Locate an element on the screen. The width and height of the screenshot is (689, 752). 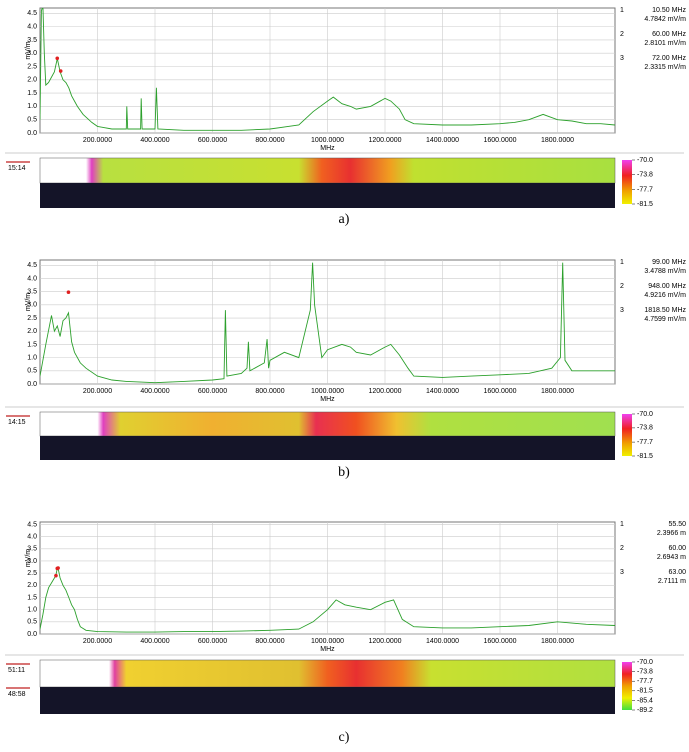
readout-level: 2.7111 m is located at coordinates (672, 581).